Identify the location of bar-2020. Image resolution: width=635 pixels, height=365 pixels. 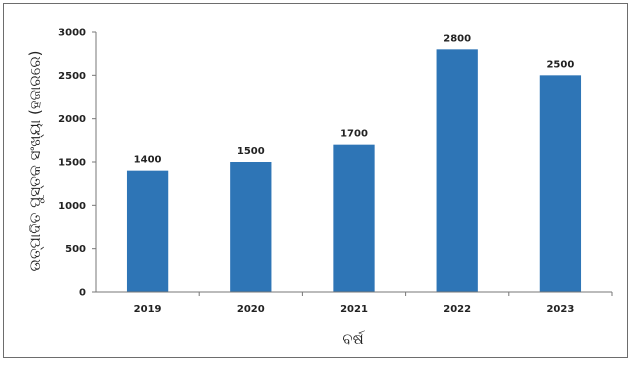
(251, 227).